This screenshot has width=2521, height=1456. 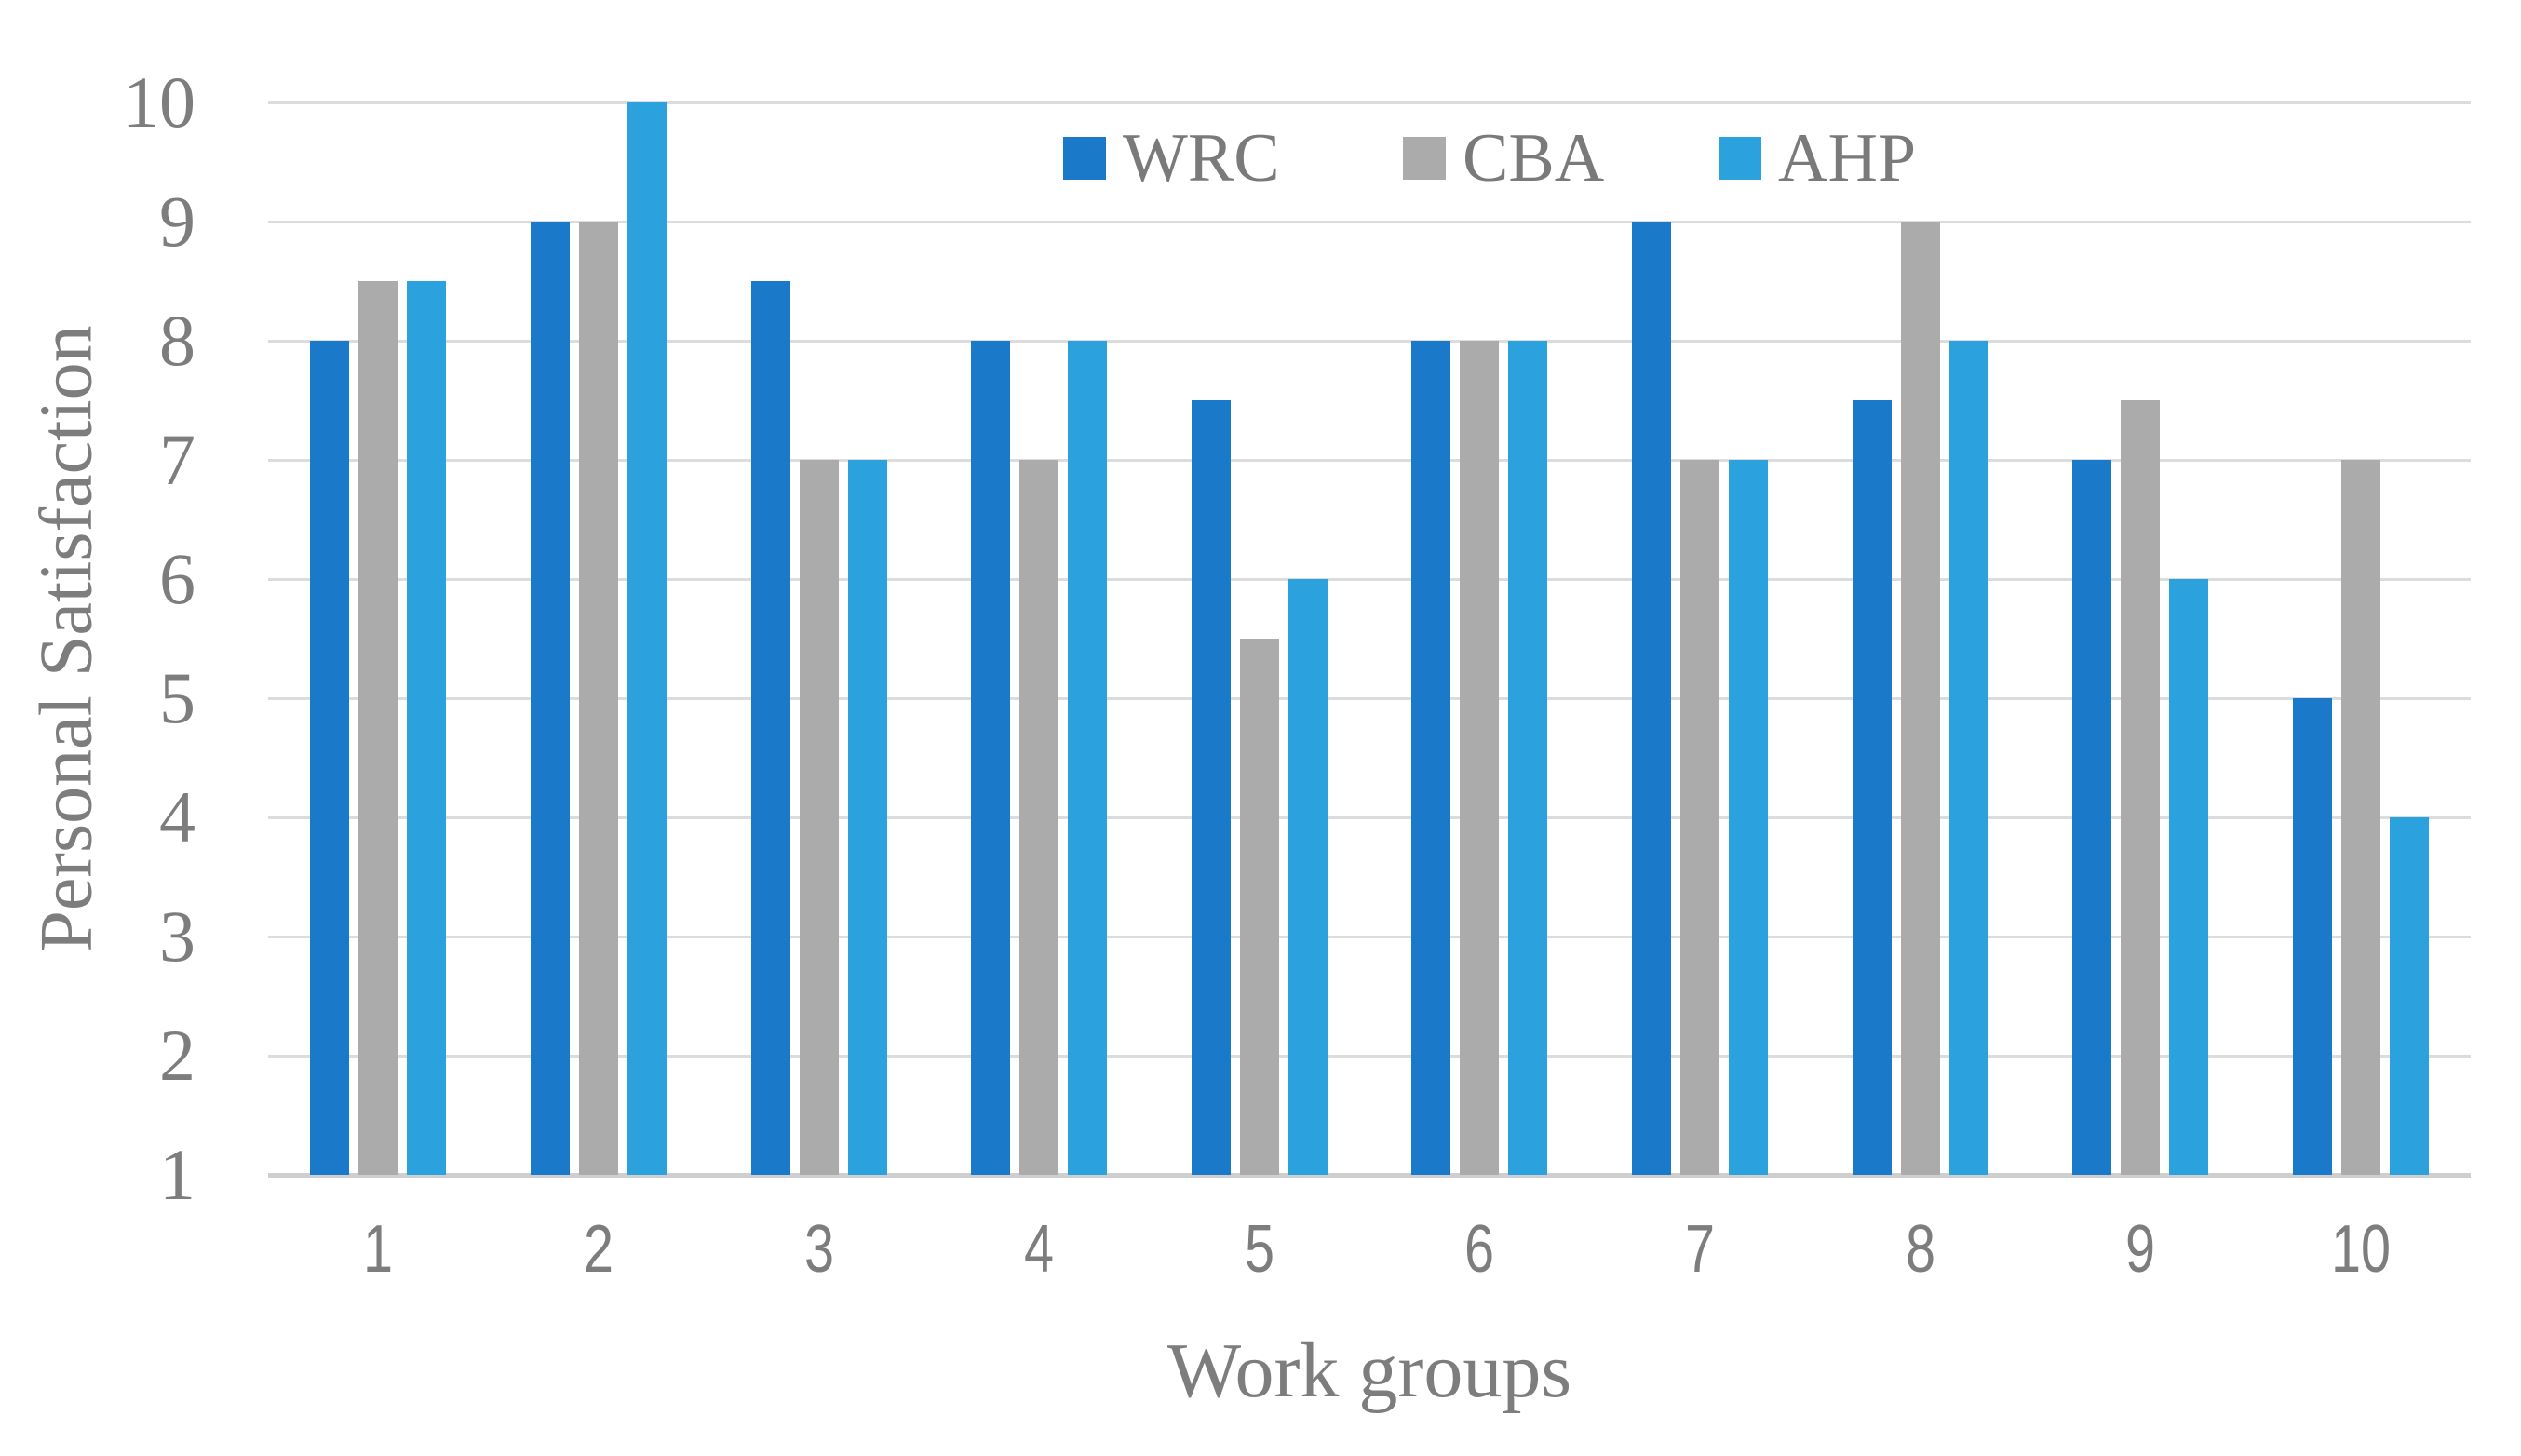 I want to click on y-tick-label-5: 5, so click(x=177, y=697).